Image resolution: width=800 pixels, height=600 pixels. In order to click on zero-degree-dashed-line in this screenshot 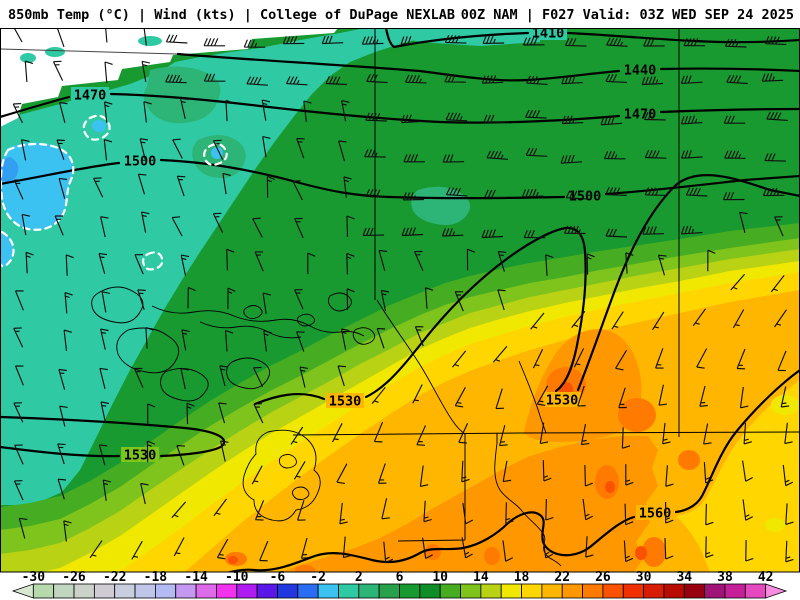, I will do `click(114, 192)`.